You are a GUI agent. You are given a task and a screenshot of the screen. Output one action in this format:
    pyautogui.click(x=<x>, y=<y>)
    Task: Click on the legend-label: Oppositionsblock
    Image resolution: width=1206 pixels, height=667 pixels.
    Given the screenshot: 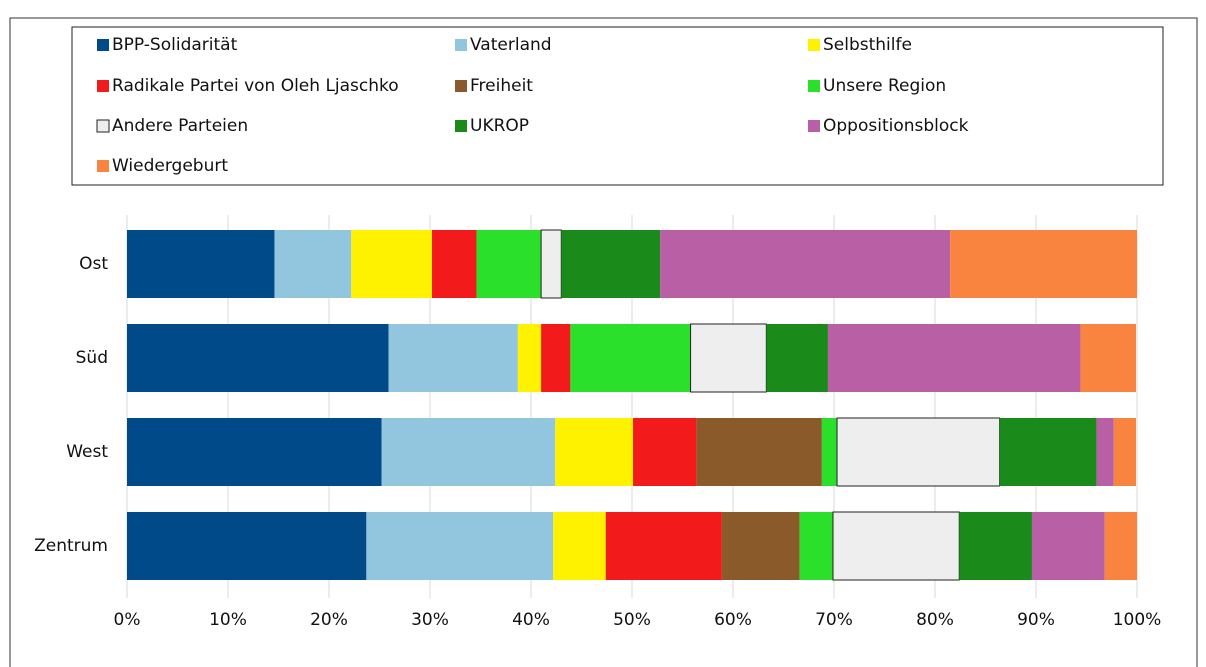 What is the action you would take?
    pyautogui.click(x=896, y=126)
    